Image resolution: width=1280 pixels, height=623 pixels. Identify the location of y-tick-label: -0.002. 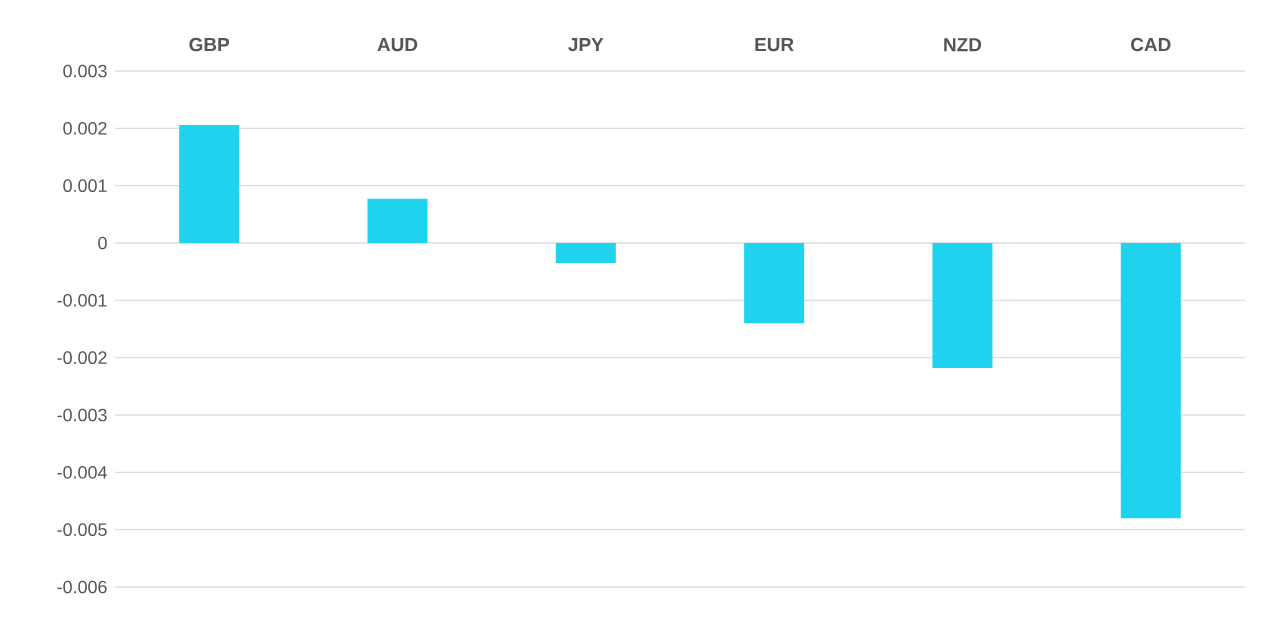
(82, 358).